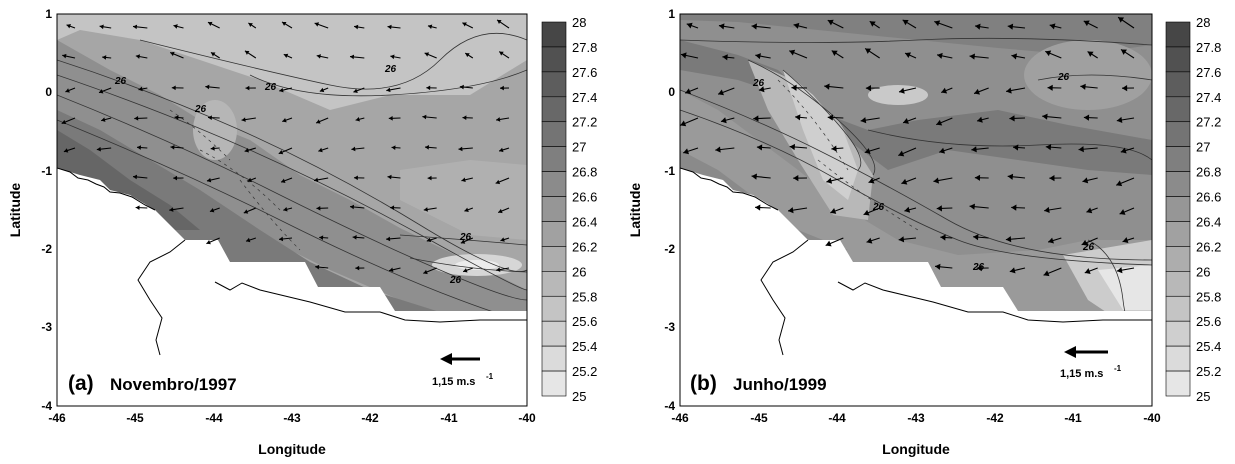  What do you see at coordinates (1208, 47) in the screenshot?
I see `colorbar-label: 27.8` at bounding box center [1208, 47].